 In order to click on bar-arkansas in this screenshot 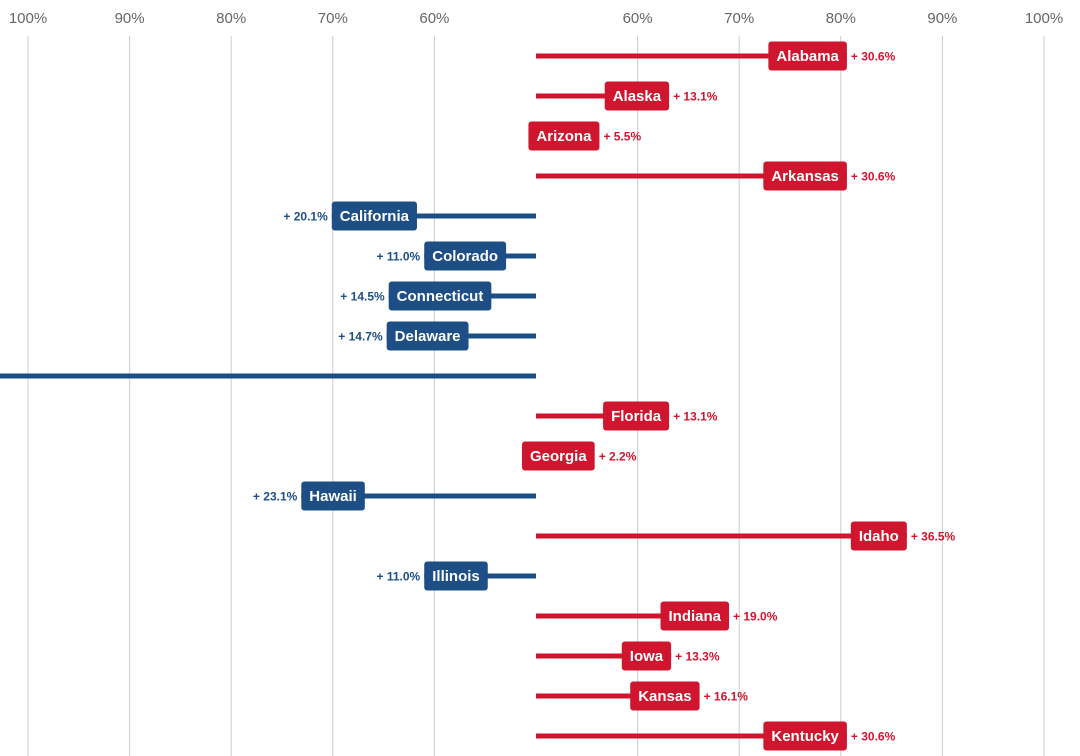, I will do `click(691, 176)`.